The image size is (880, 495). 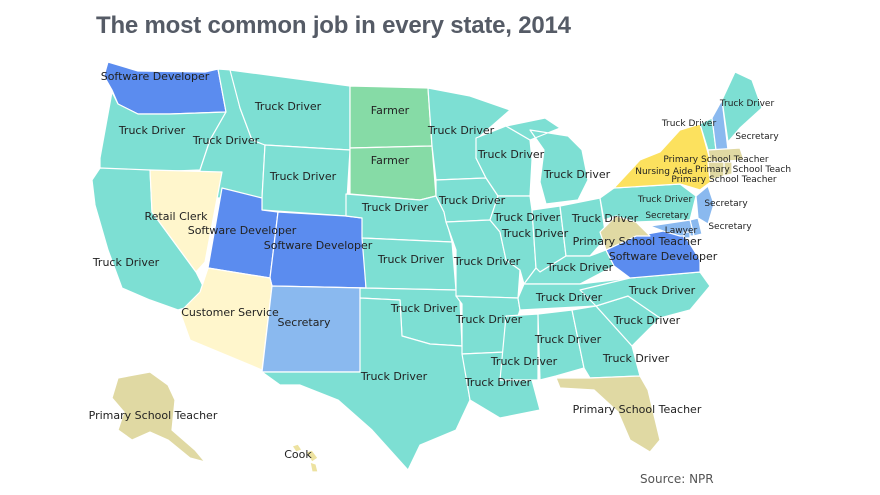 What do you see at coordinates (637, 409) in the screenshot?
I see `state-label-fl: Primary School Teacher` at bounding box center [637, 409].